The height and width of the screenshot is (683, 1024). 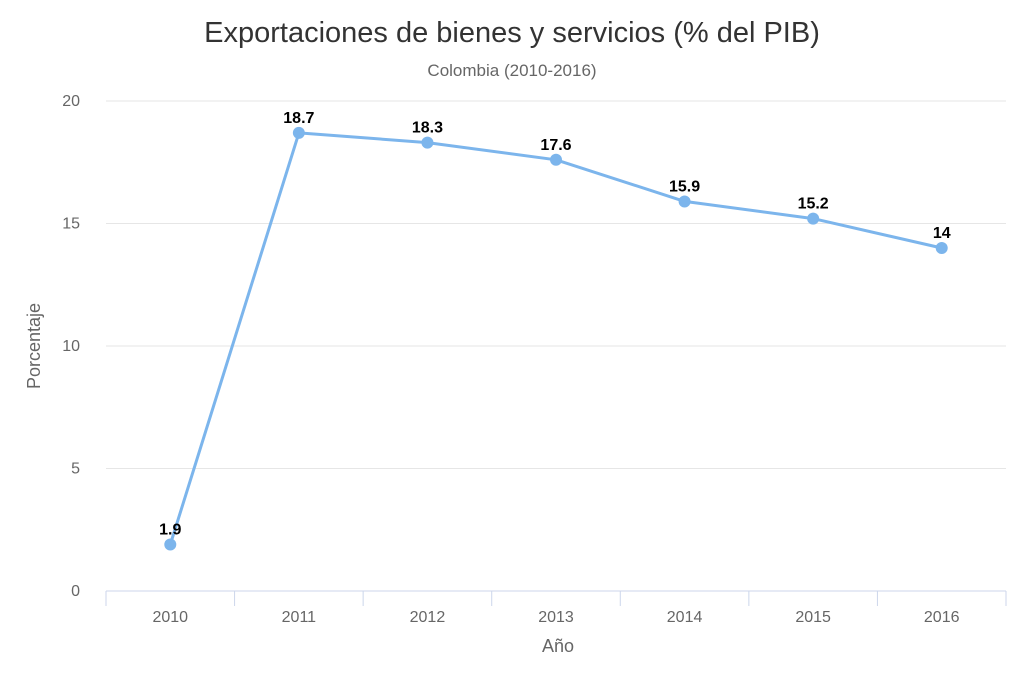 I want to click on chart-subtitle: Colombia (2010-2016), so click(x=511, y=70).